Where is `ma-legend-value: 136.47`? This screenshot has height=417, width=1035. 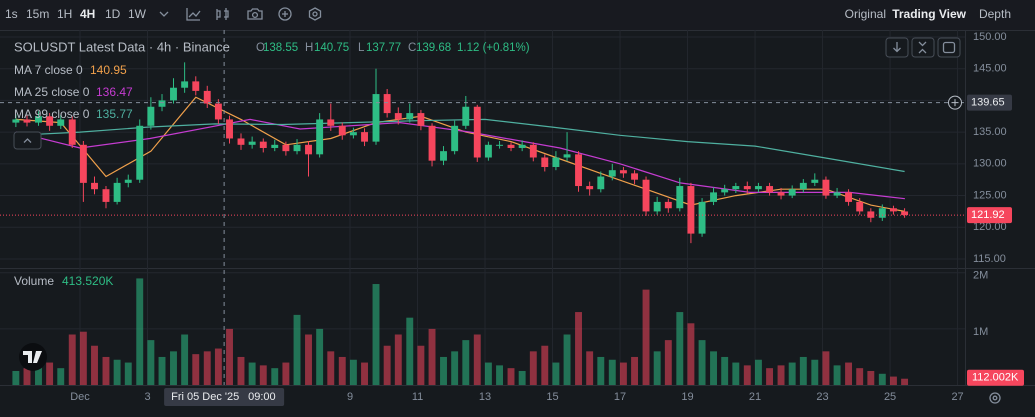 ma-legend-value: 136.47 is located at coordinates (114, 92).